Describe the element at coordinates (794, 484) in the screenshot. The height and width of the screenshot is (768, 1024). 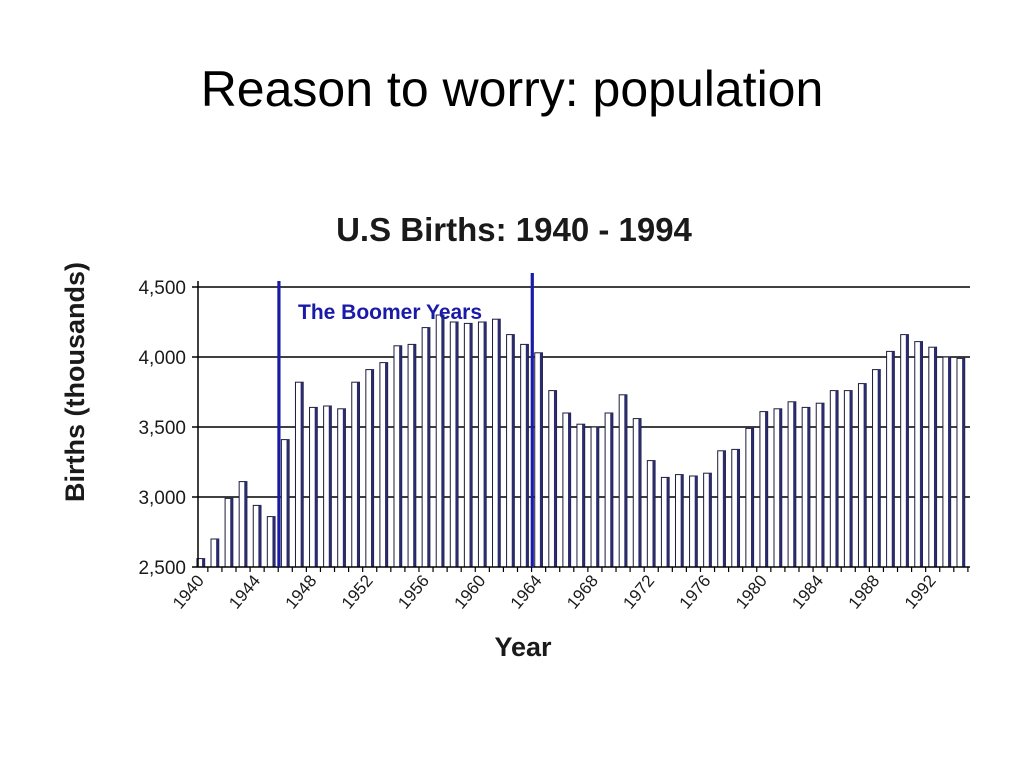
I see `bar-shade-1982` at that location.